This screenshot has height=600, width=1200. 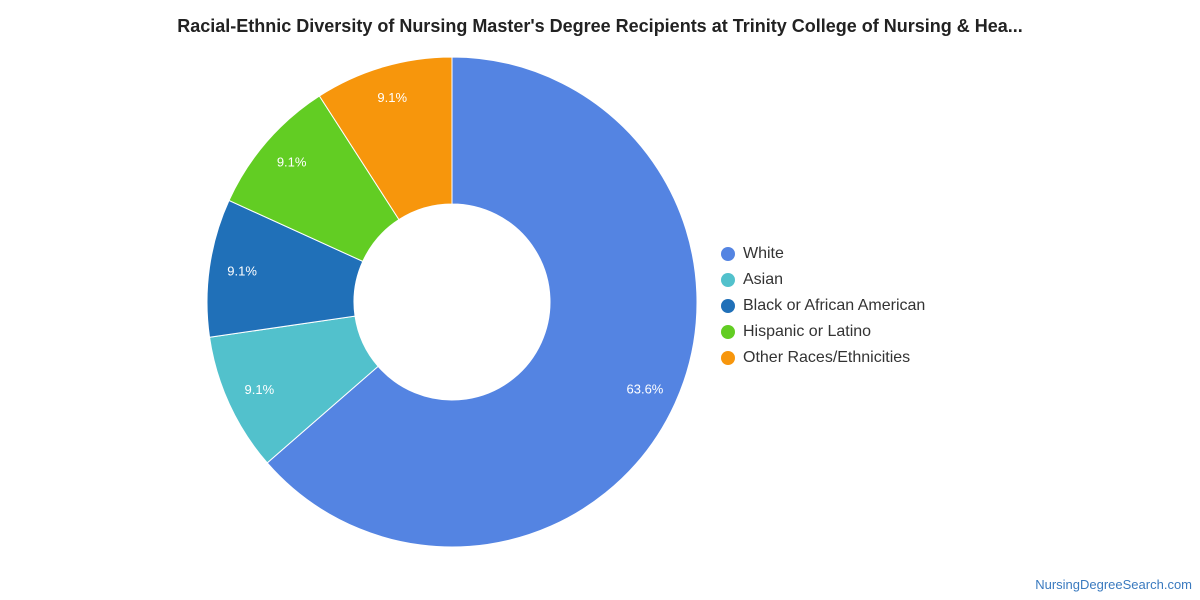 What do you see at coordinates (807, 331) in the screenshot?
I see `legend-label-hispanic-or-latino: Hispanic or Latino` at bounding box center [807, 331].